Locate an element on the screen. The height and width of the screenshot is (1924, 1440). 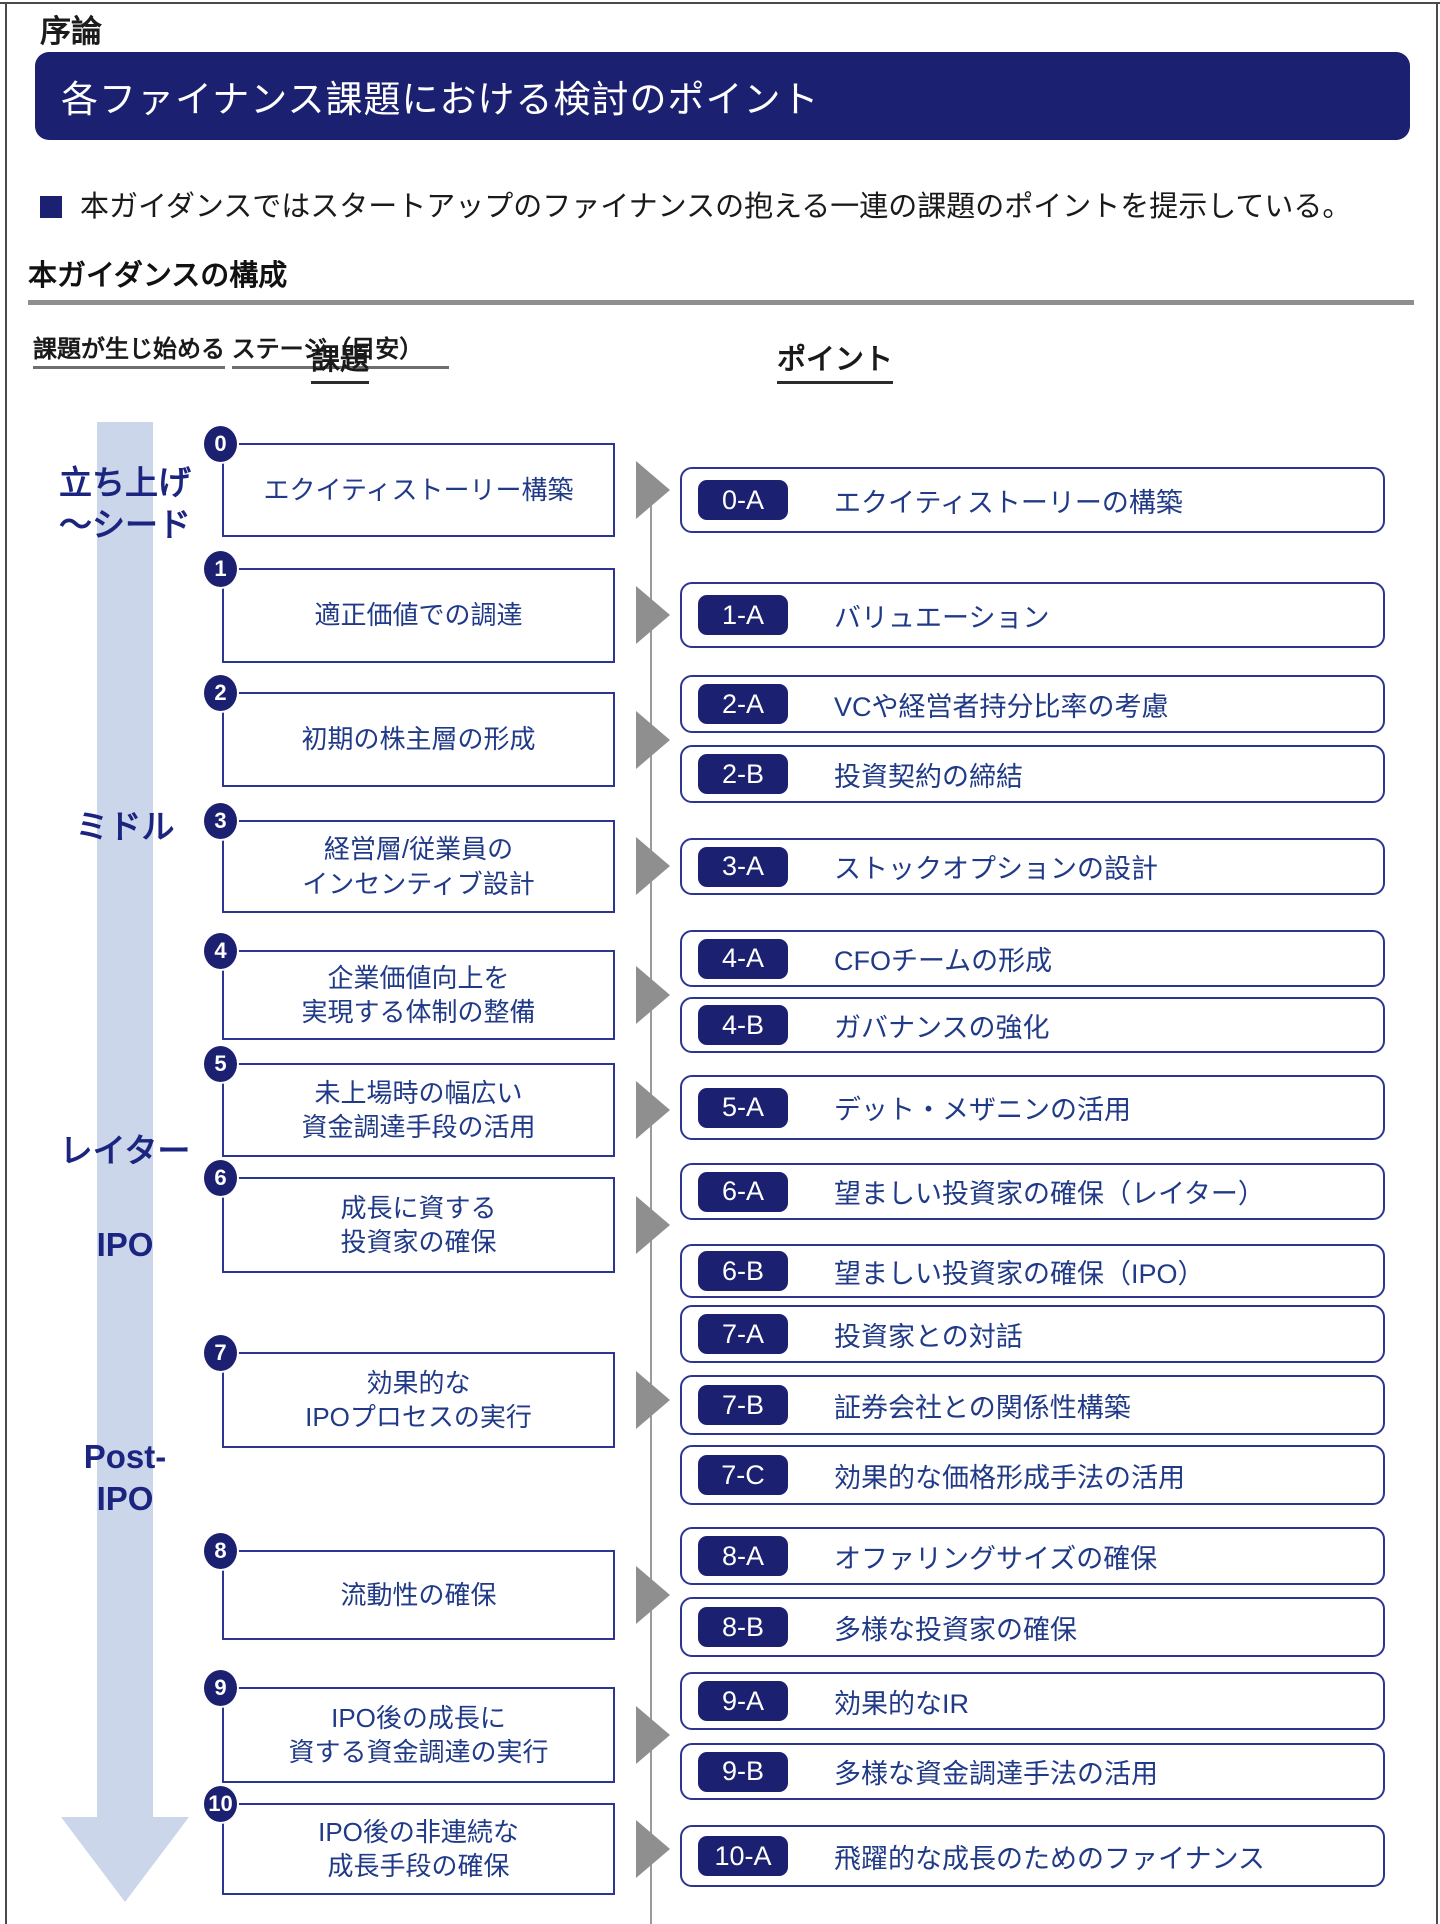
point-code-badge: 8-B is located at coordinates (743, 1627).